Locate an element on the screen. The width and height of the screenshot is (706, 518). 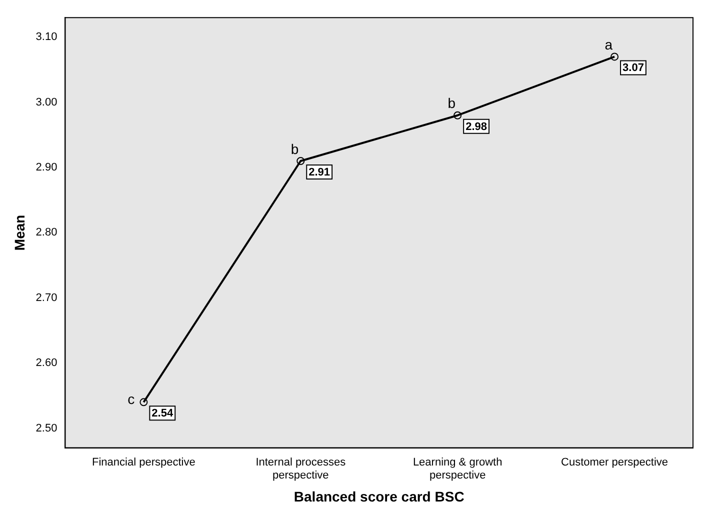
x-tick-label: Customer perspective is located at coordinates (614, 462).